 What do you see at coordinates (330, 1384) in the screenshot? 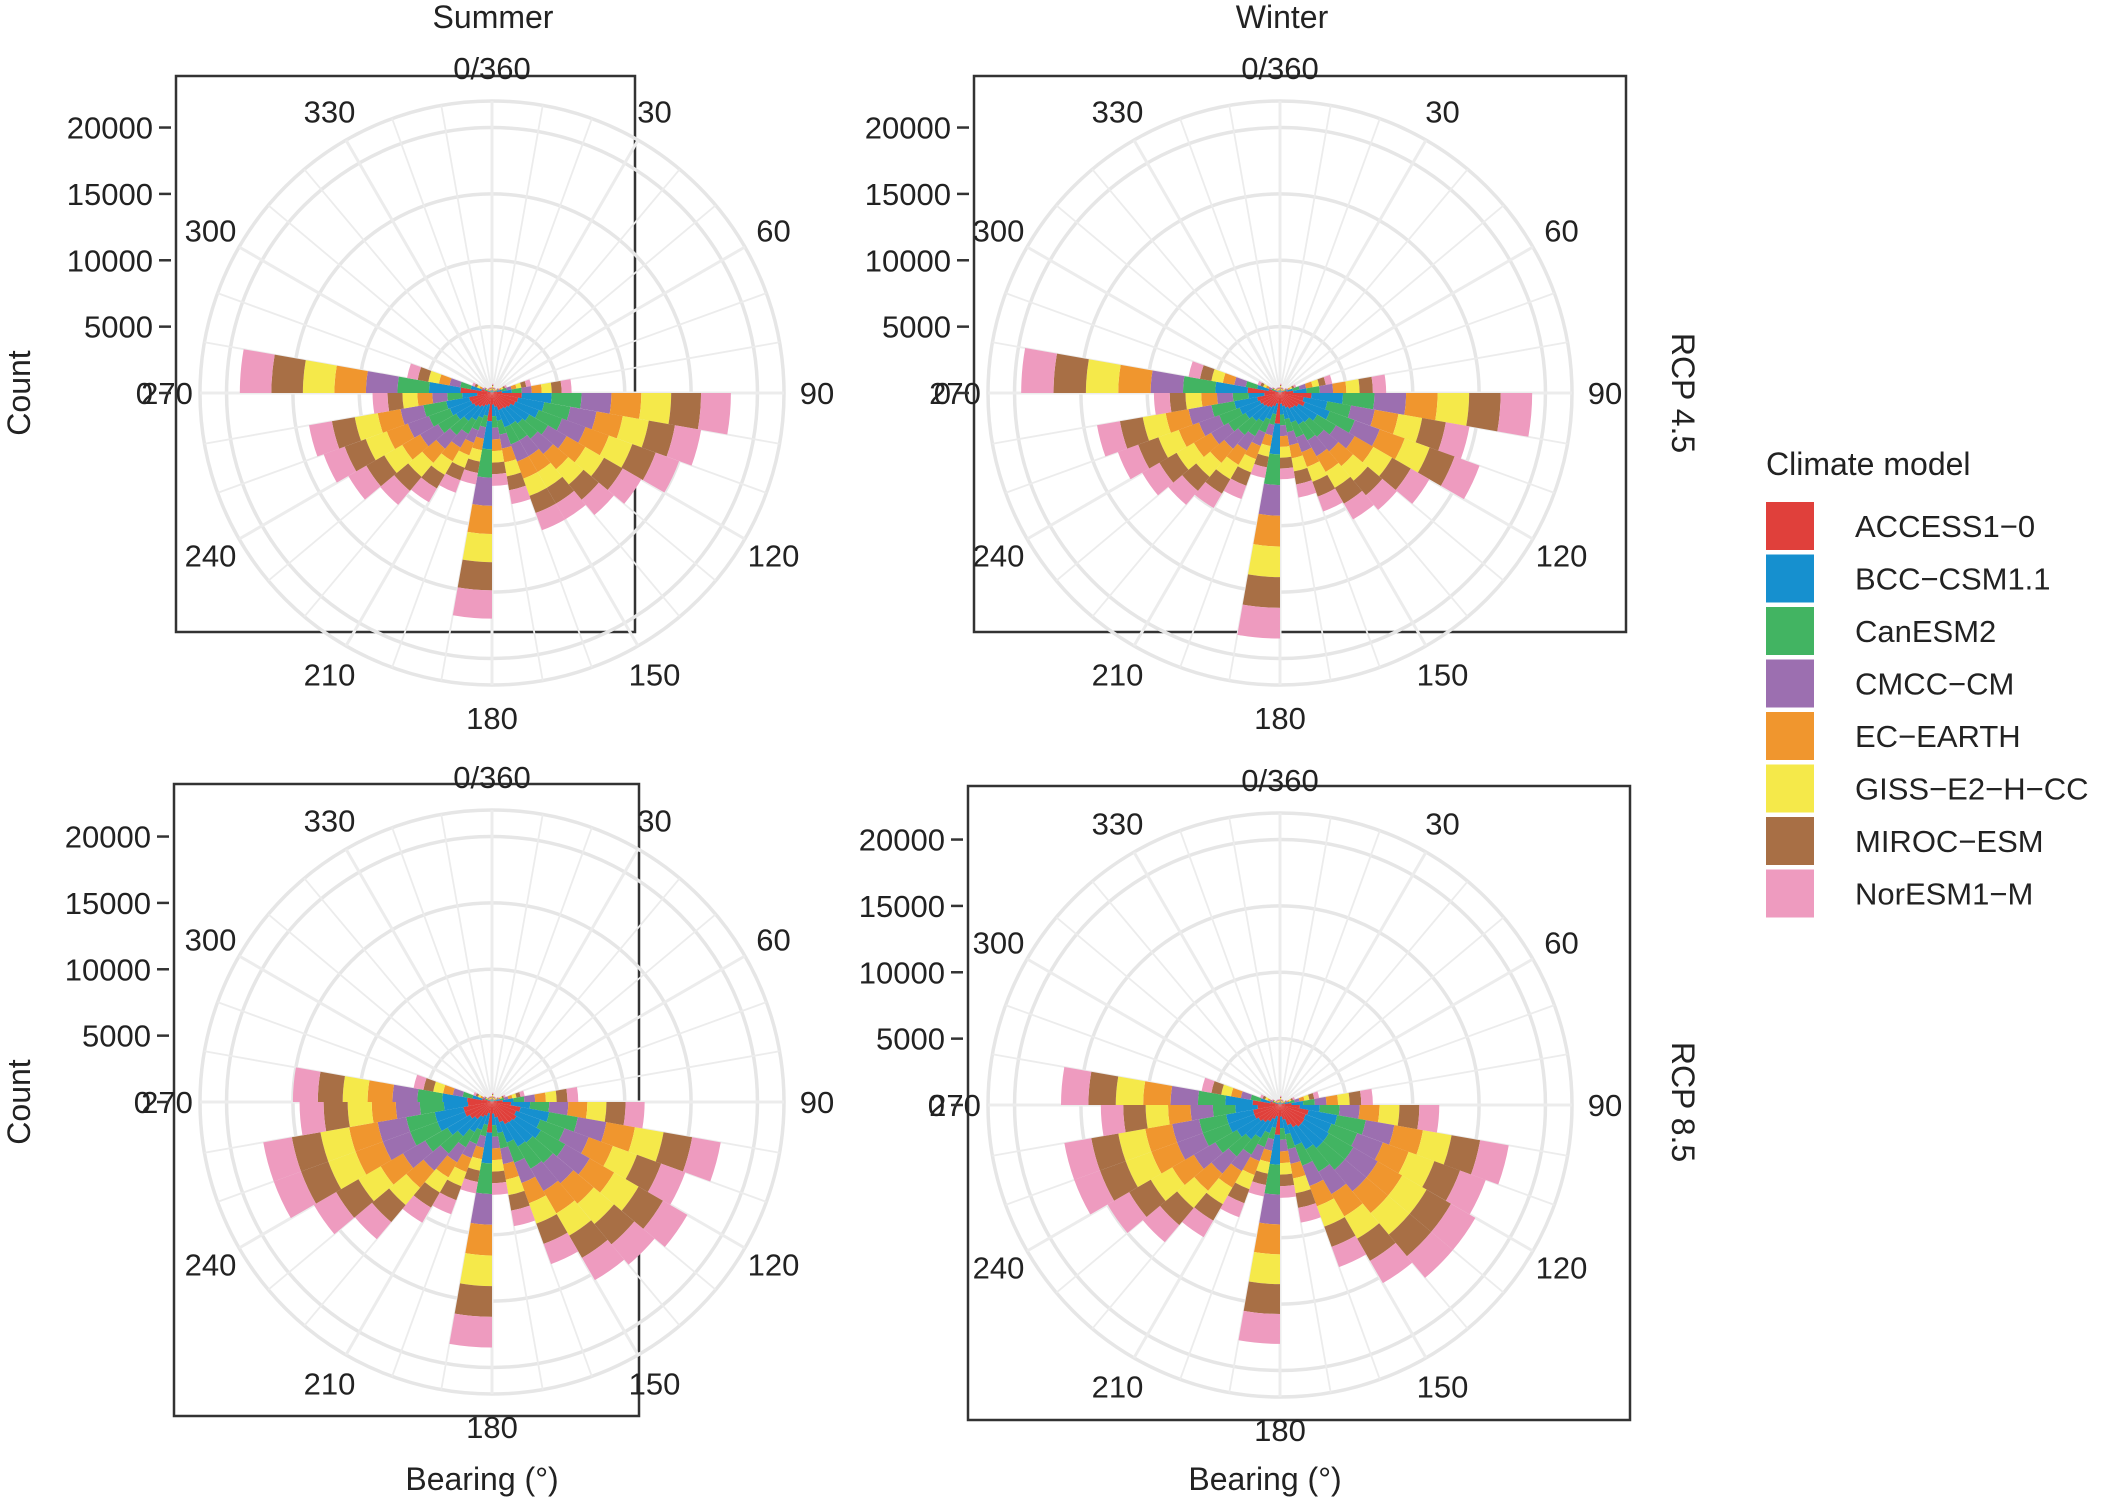
I see `bearing-tick-label: 210` at bounding box center [330, 1384].